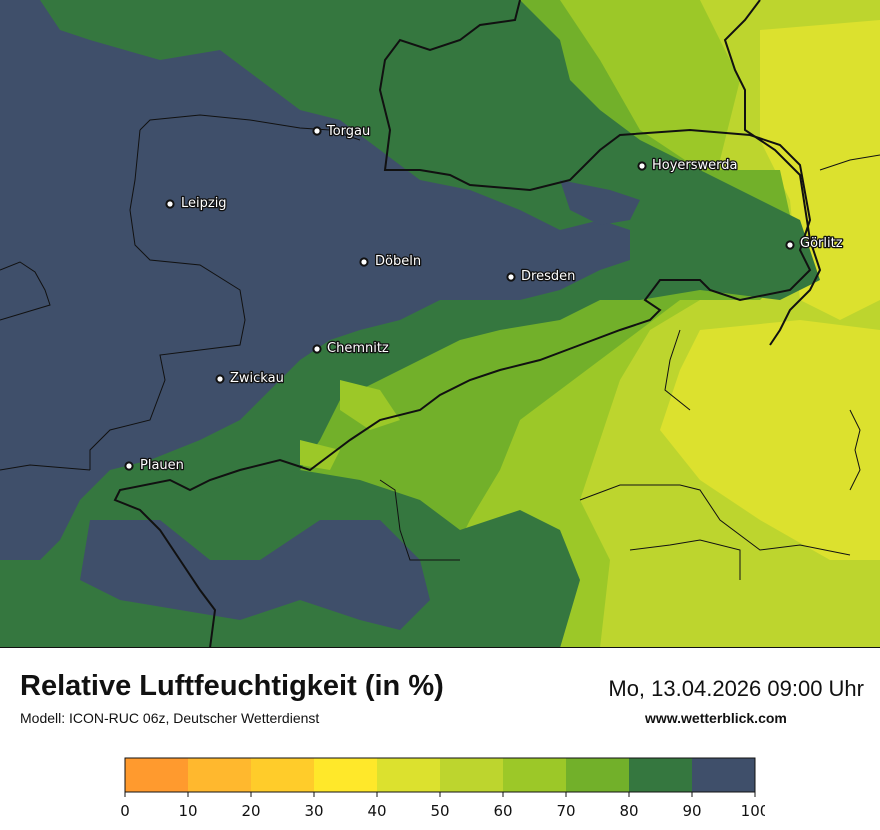 Image resolution: width=880 pixels, height=830 pixels. I want to click on humidity-patch-light, so click(370, 405).